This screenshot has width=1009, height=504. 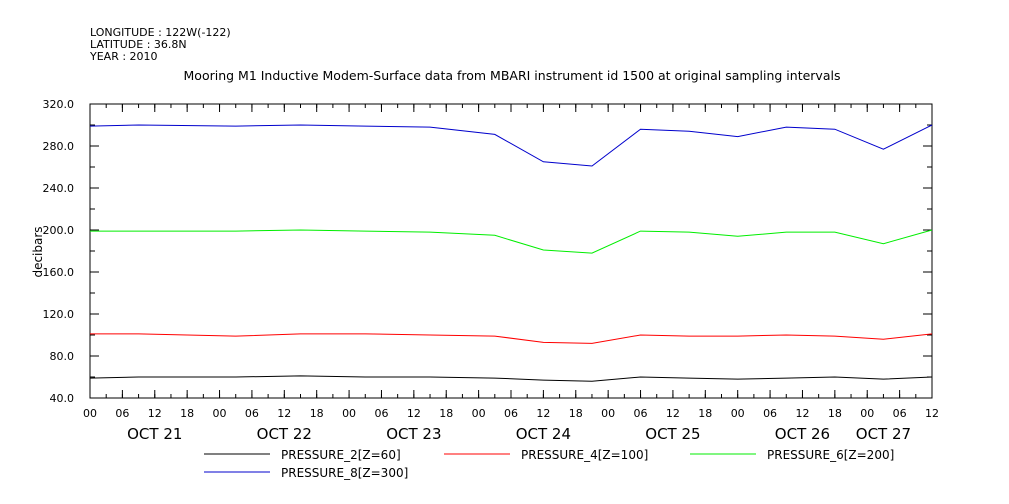 What do you see at coordinates (160, 32) in the screenshot?
I see `longitude-label: LONGITUDE : 122W(-122)` at bounding box center [160, 32].